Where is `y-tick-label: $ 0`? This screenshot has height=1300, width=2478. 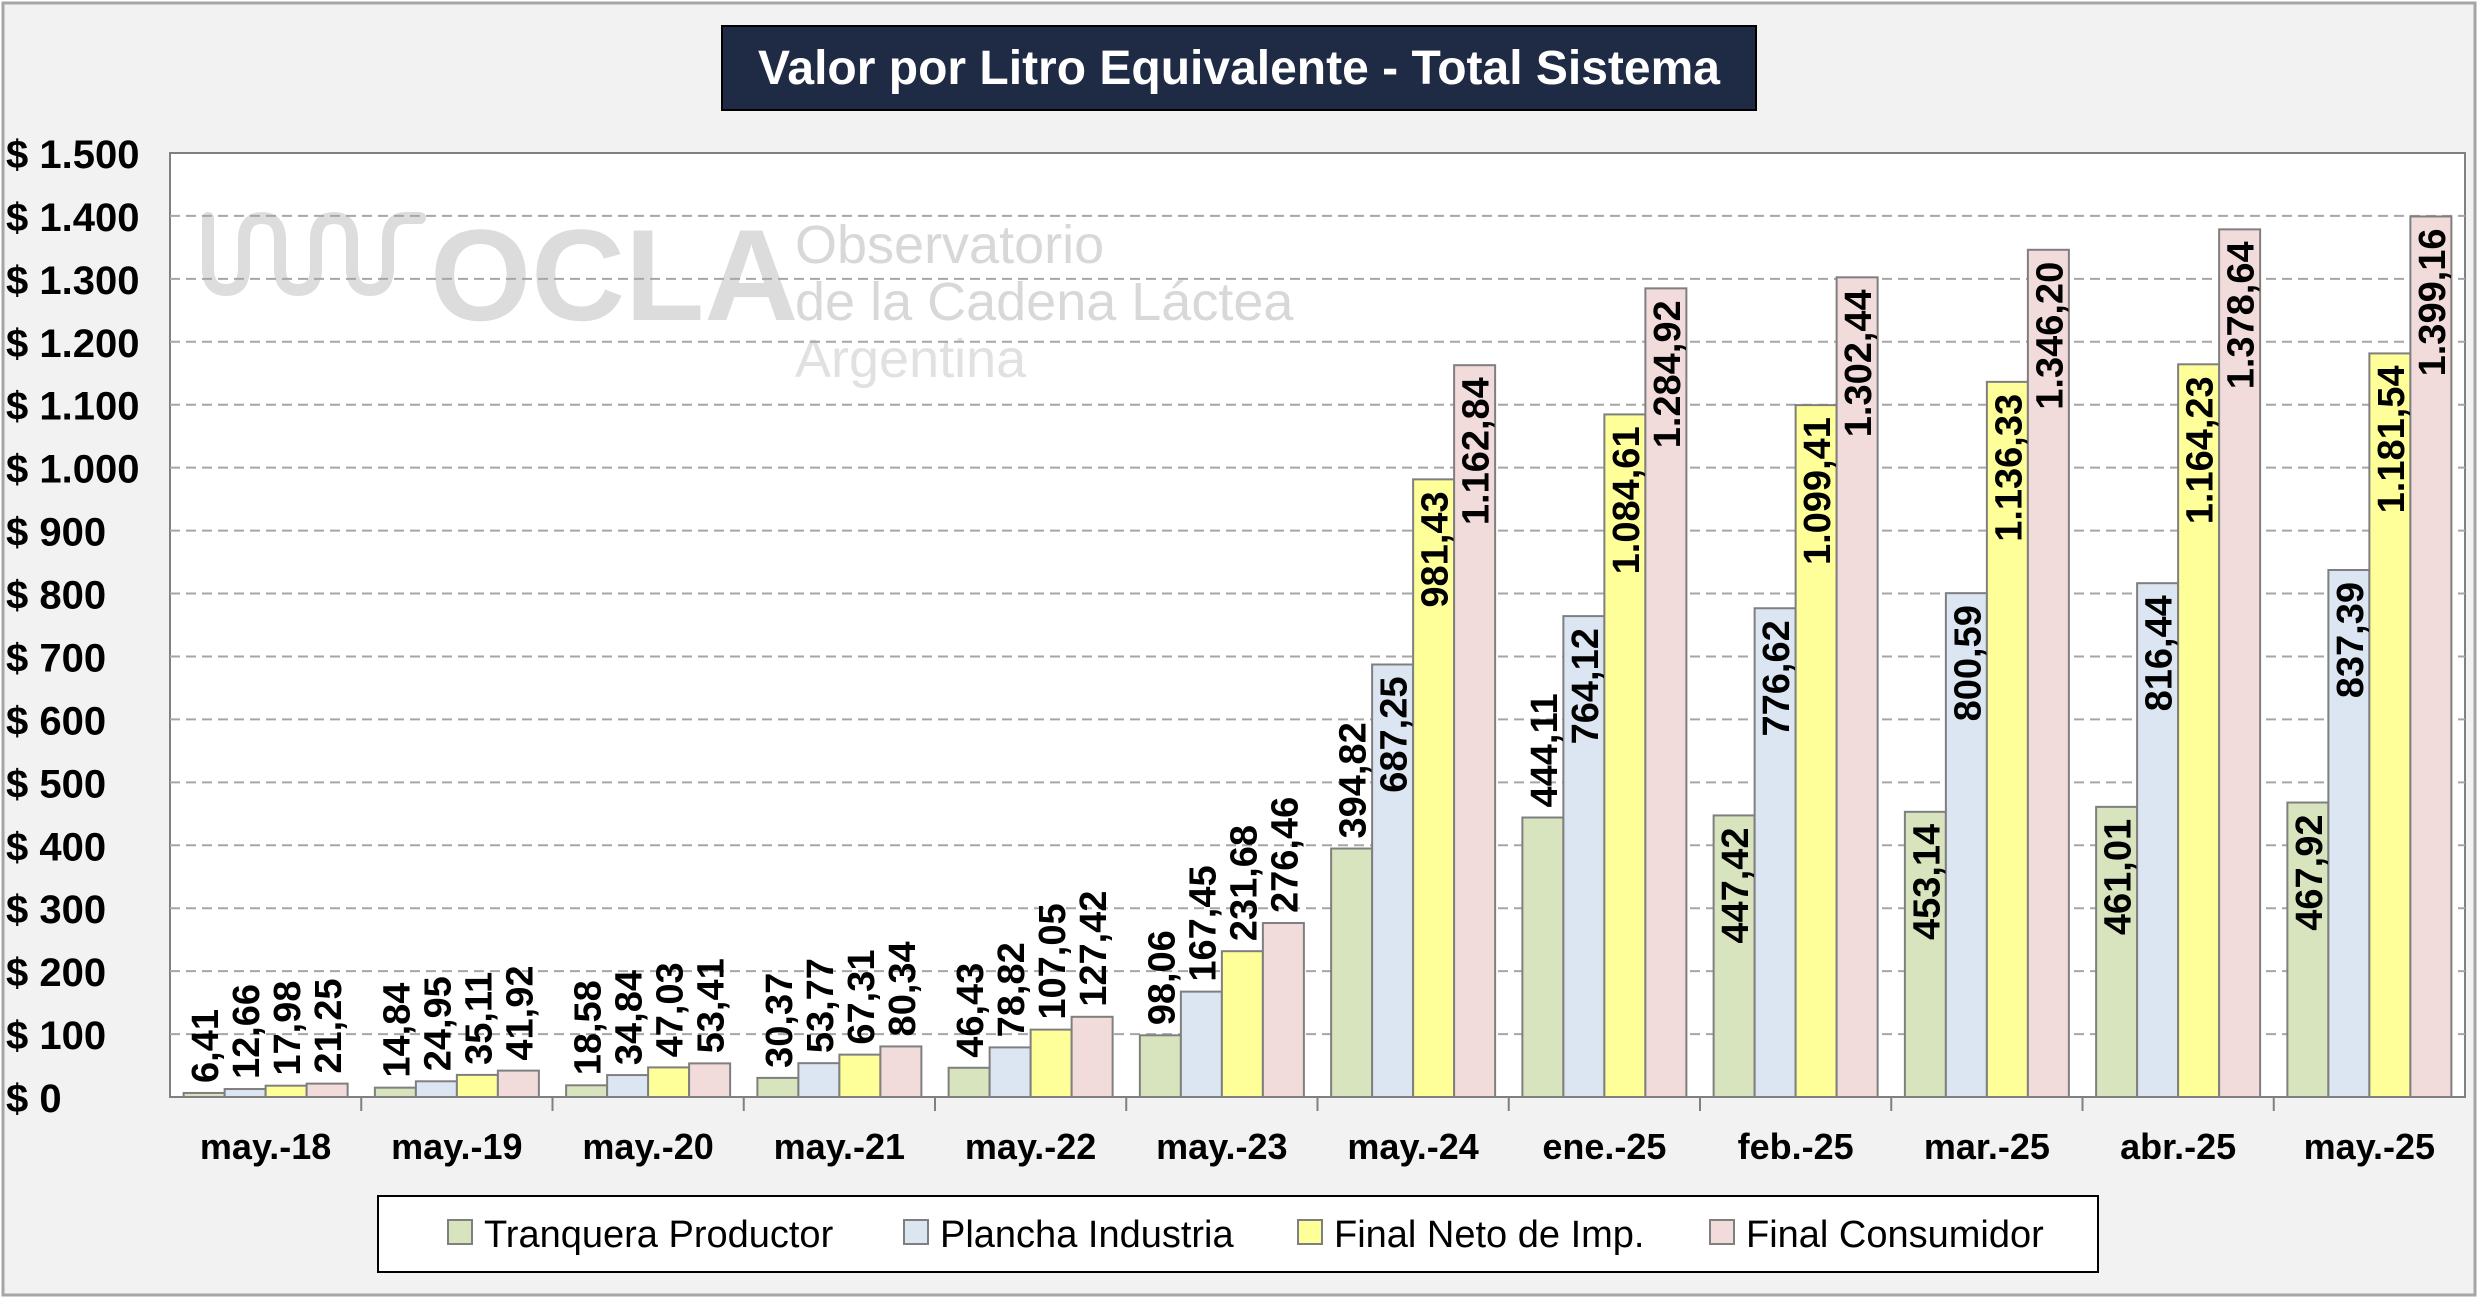
y-tick-label: $ 0 is located at coordinates (34, 1099).